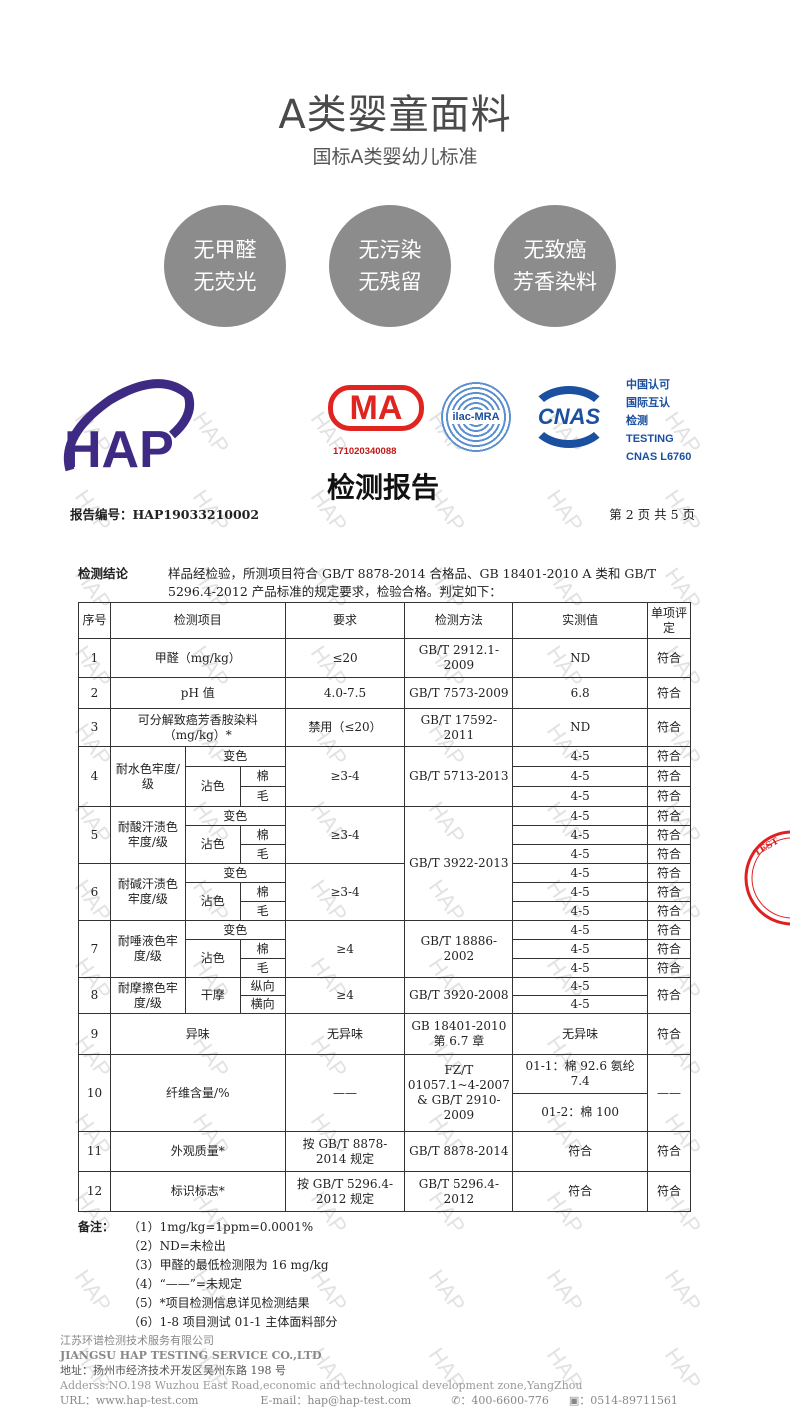  I want to click on cell: 10, so click(94, 1093).